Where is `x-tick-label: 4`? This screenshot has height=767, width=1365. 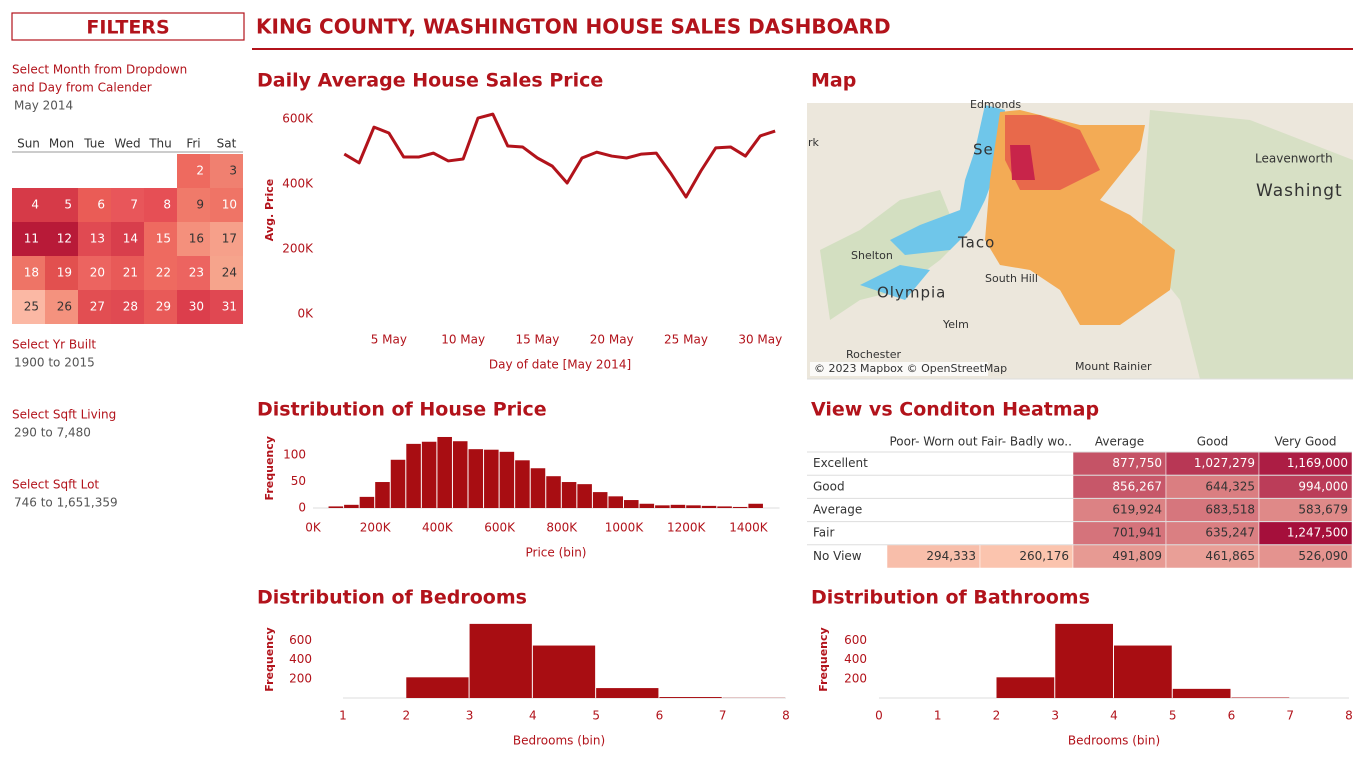 x-tick-label: 4 is located at coordinates (533, 716).